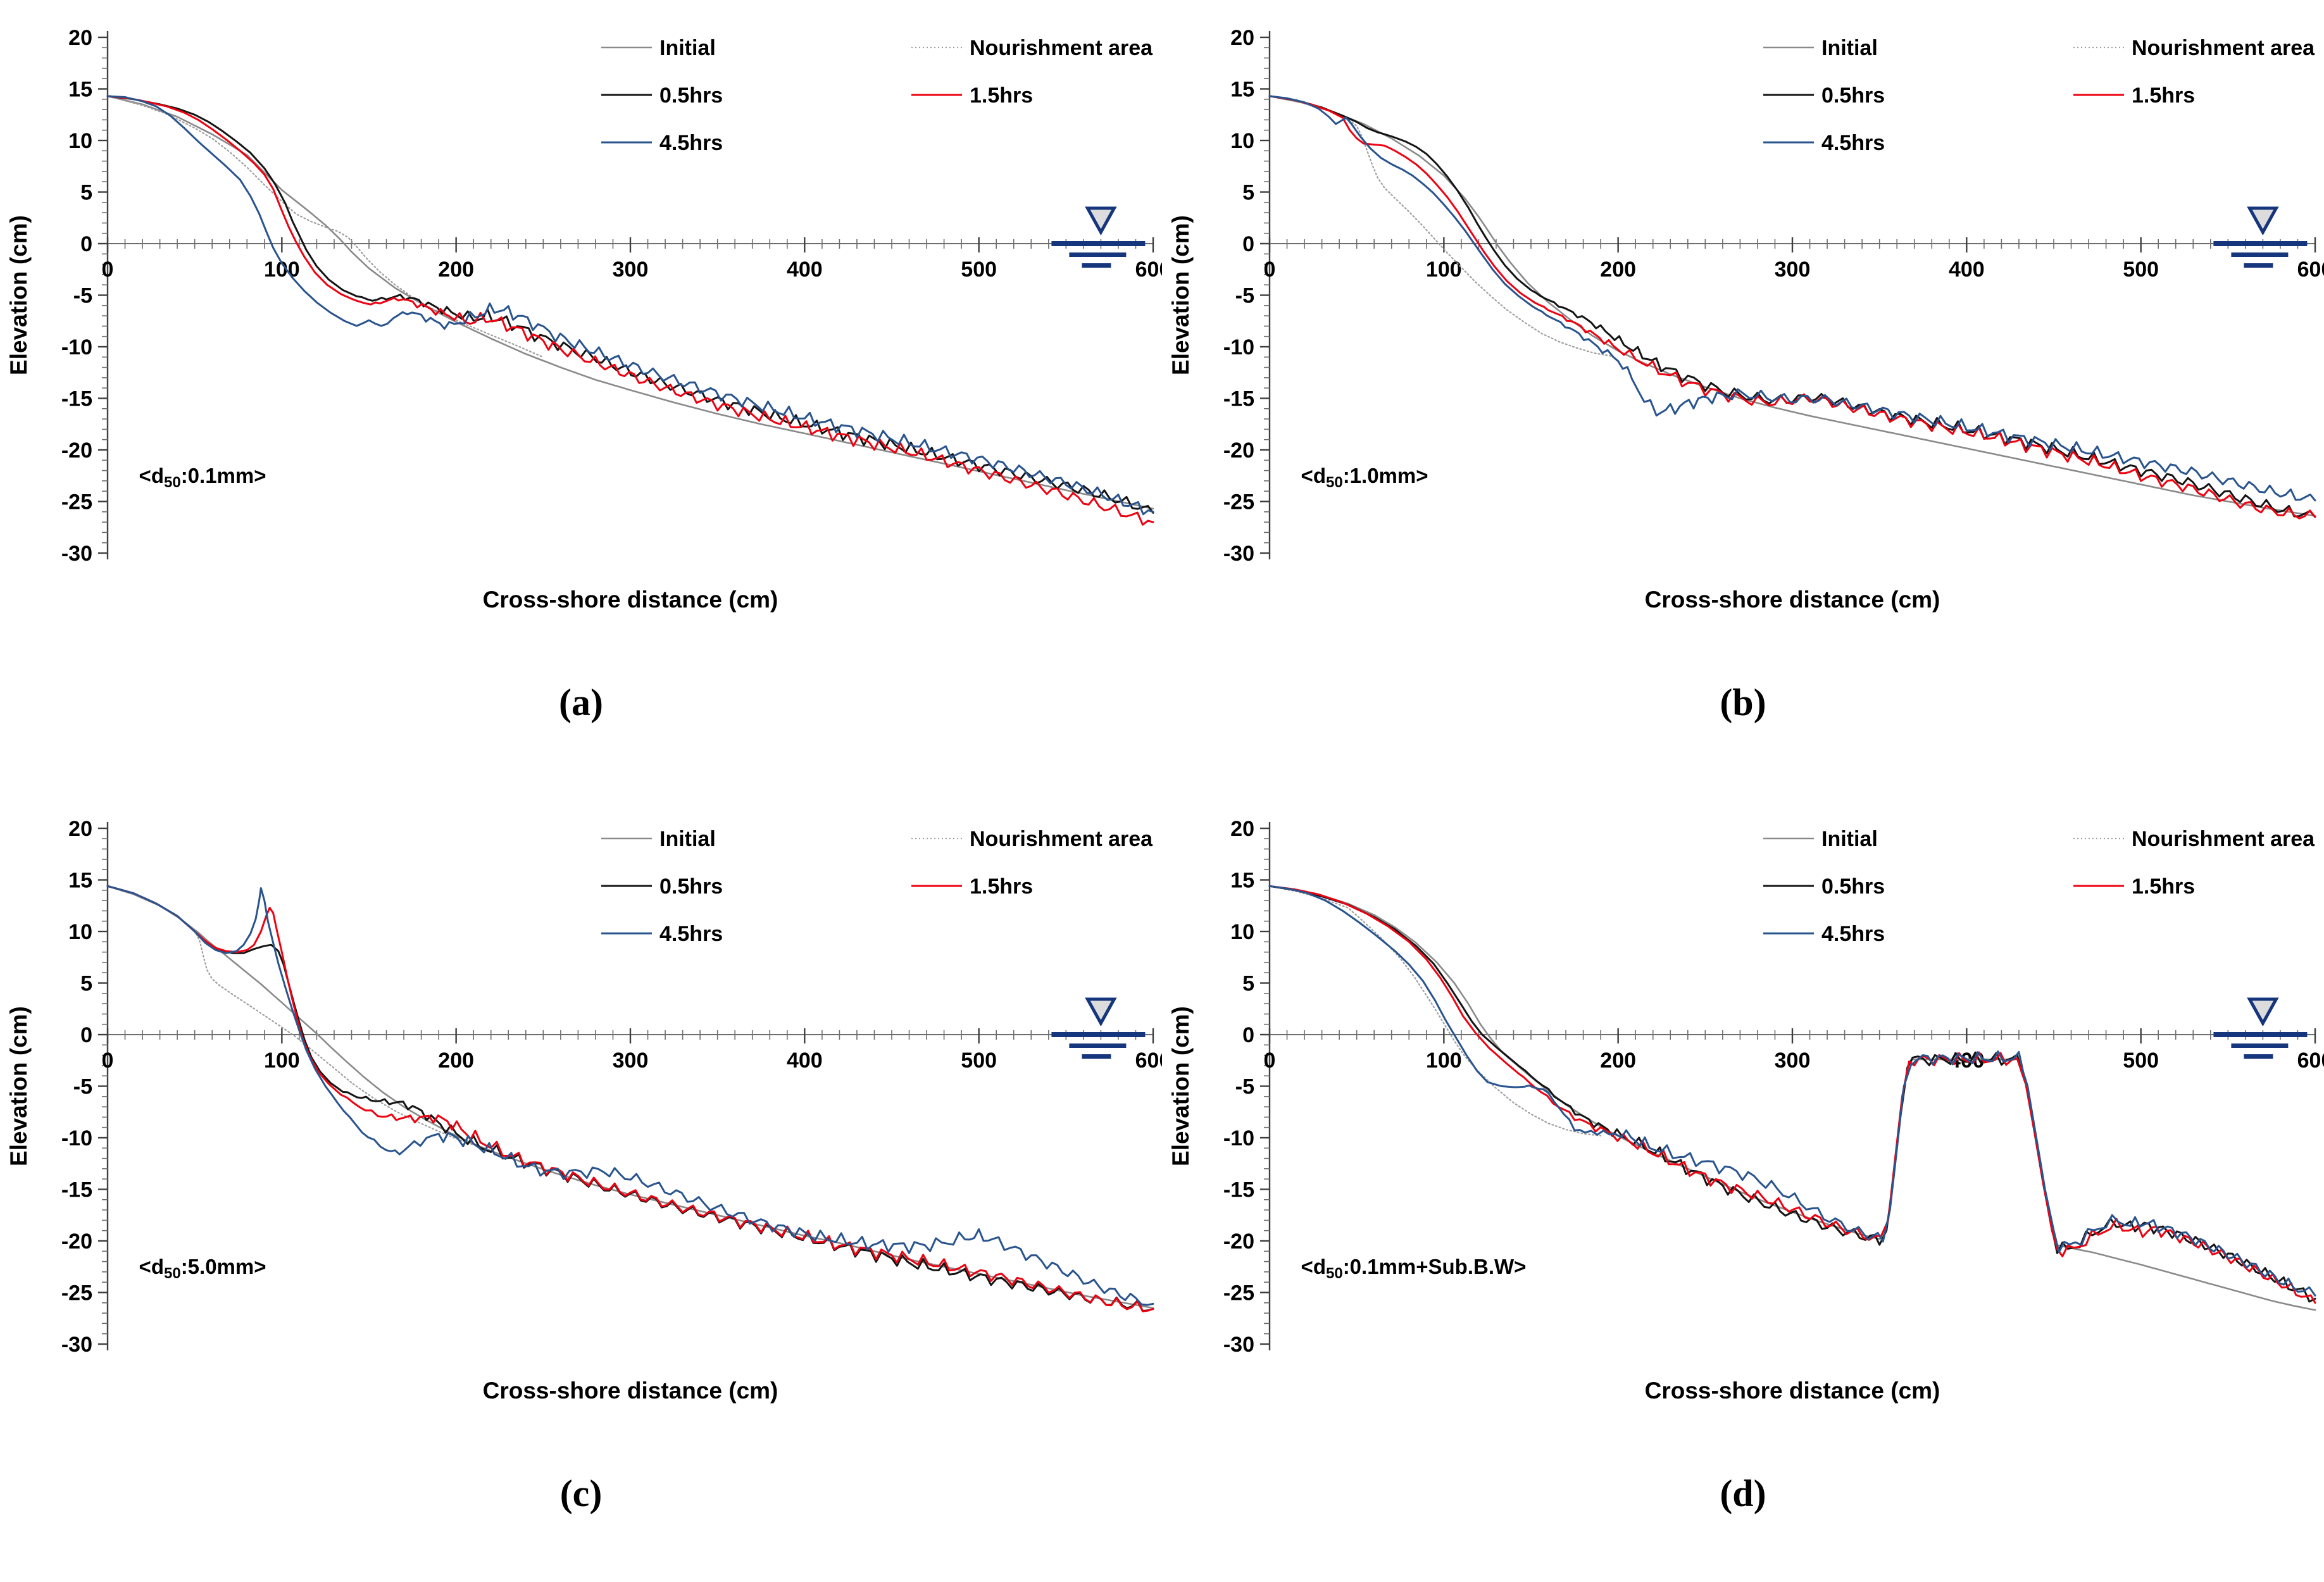  Describe the element at coordinates (1364, 477) in the screenshot. I see `grain-size-label: <d50:1.0mm>` at that location.